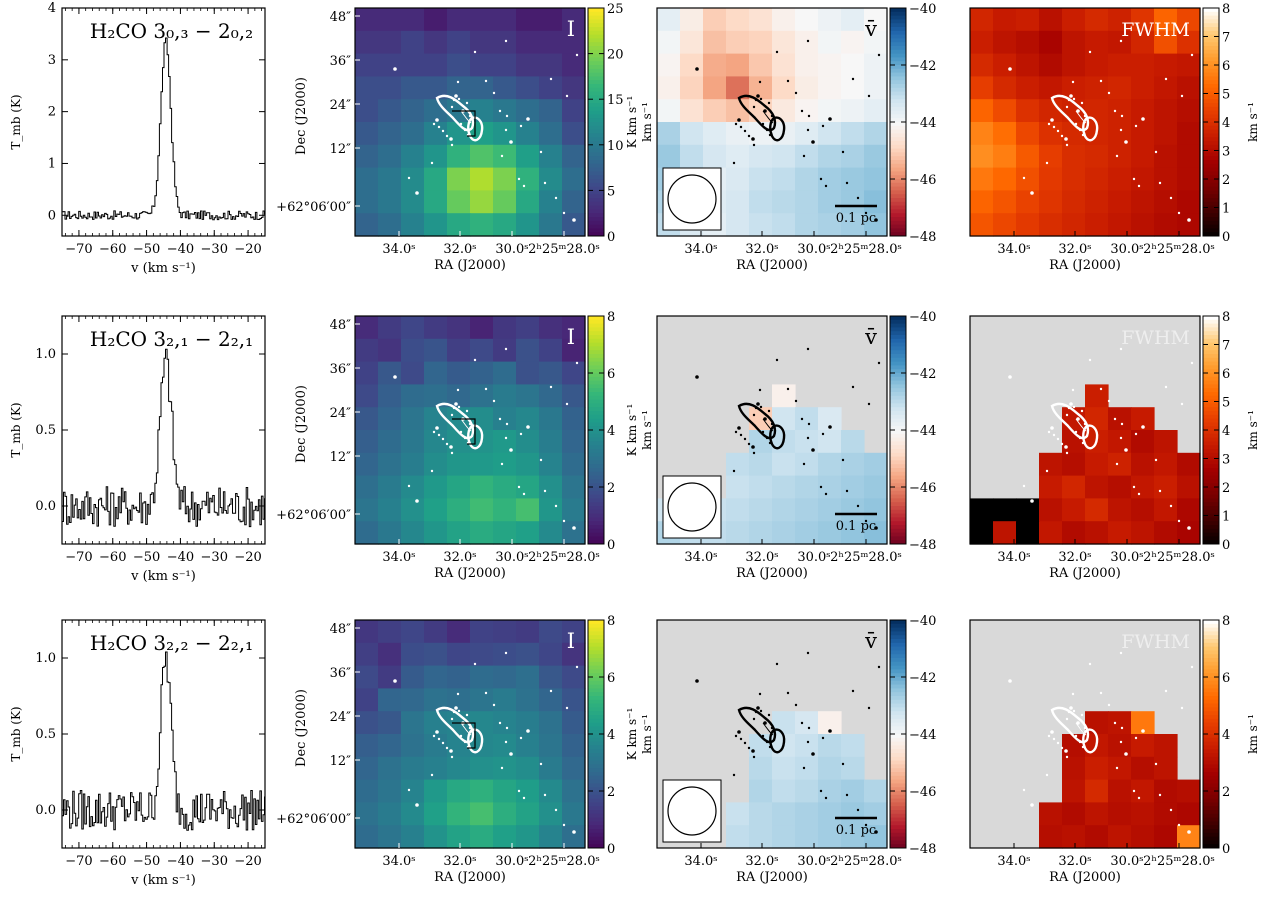  What do you see at coordinates (856, 218) in the screenshot?
I see `scale-bar-label: 0.1 pc` at bounding box center [856, 218].